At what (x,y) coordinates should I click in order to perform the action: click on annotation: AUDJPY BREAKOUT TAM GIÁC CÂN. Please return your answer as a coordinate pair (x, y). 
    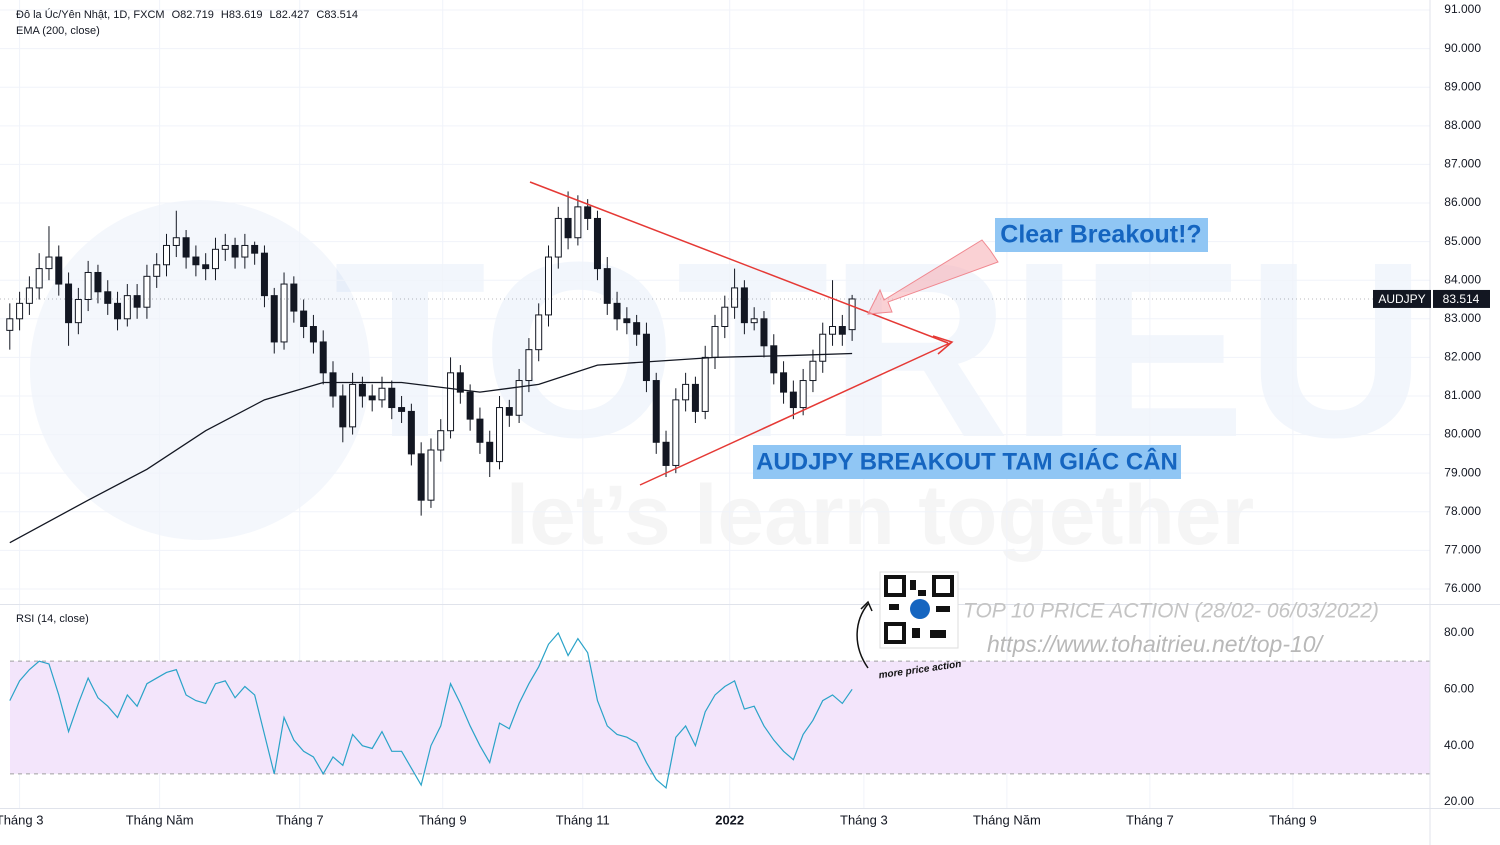
    Looking at the image, I should click on (967, 461).